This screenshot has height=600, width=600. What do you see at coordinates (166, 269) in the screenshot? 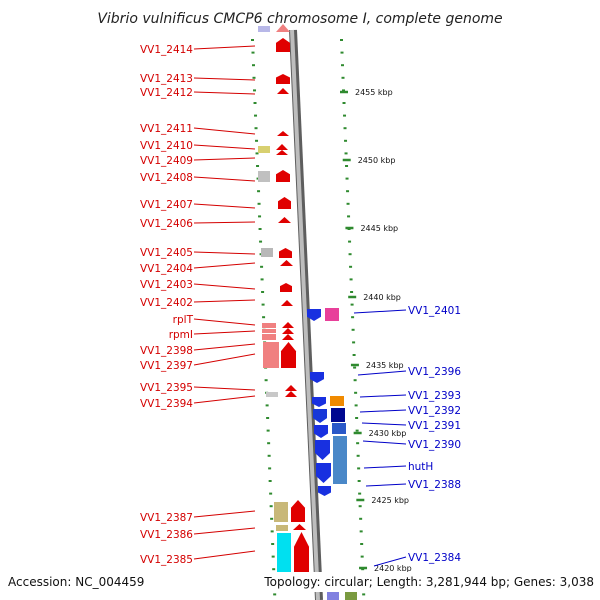
I see `gene-label-vv1_2404: VV1_2404` at bounding box center [166, 269].